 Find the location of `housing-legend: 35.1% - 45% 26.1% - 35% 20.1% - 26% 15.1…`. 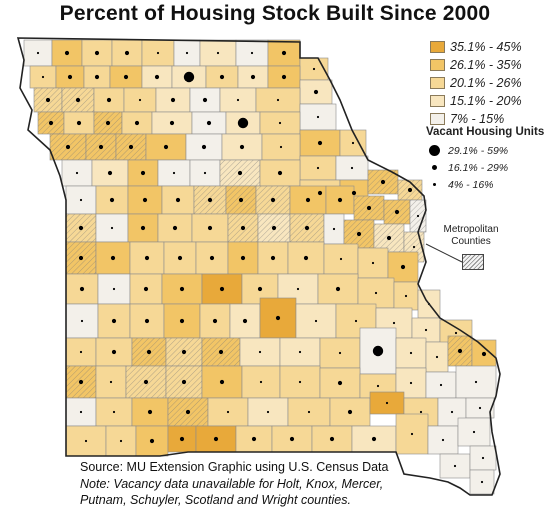

housing-legend: 35.1% - 45% 26.1% - 35% 20.1% - 26% 15.1… is located at coordinates (476, 83).